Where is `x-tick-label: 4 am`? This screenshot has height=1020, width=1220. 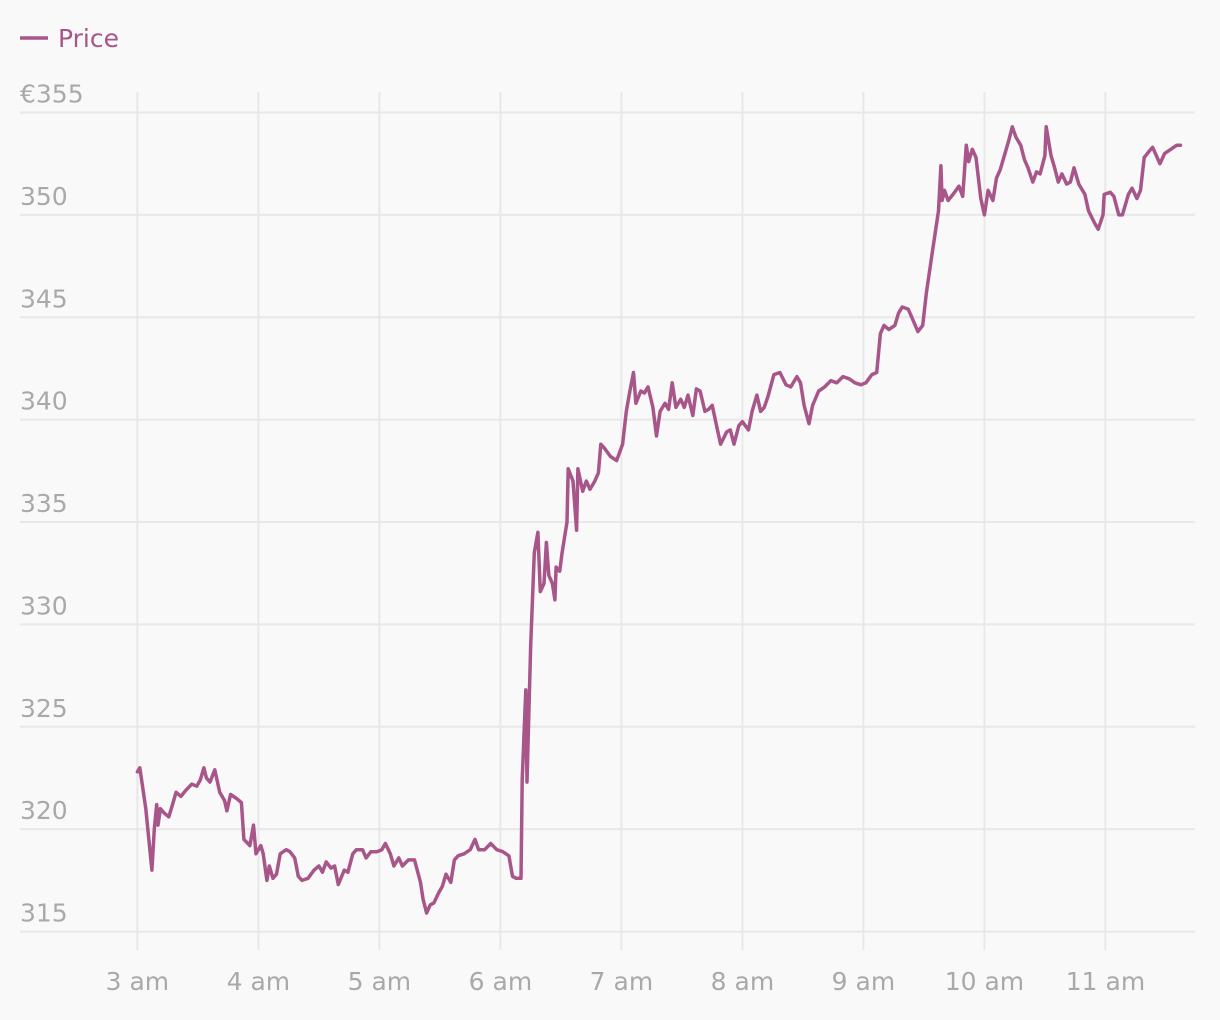 x-tick-label: 4 am is located at coordinates (259, 981).